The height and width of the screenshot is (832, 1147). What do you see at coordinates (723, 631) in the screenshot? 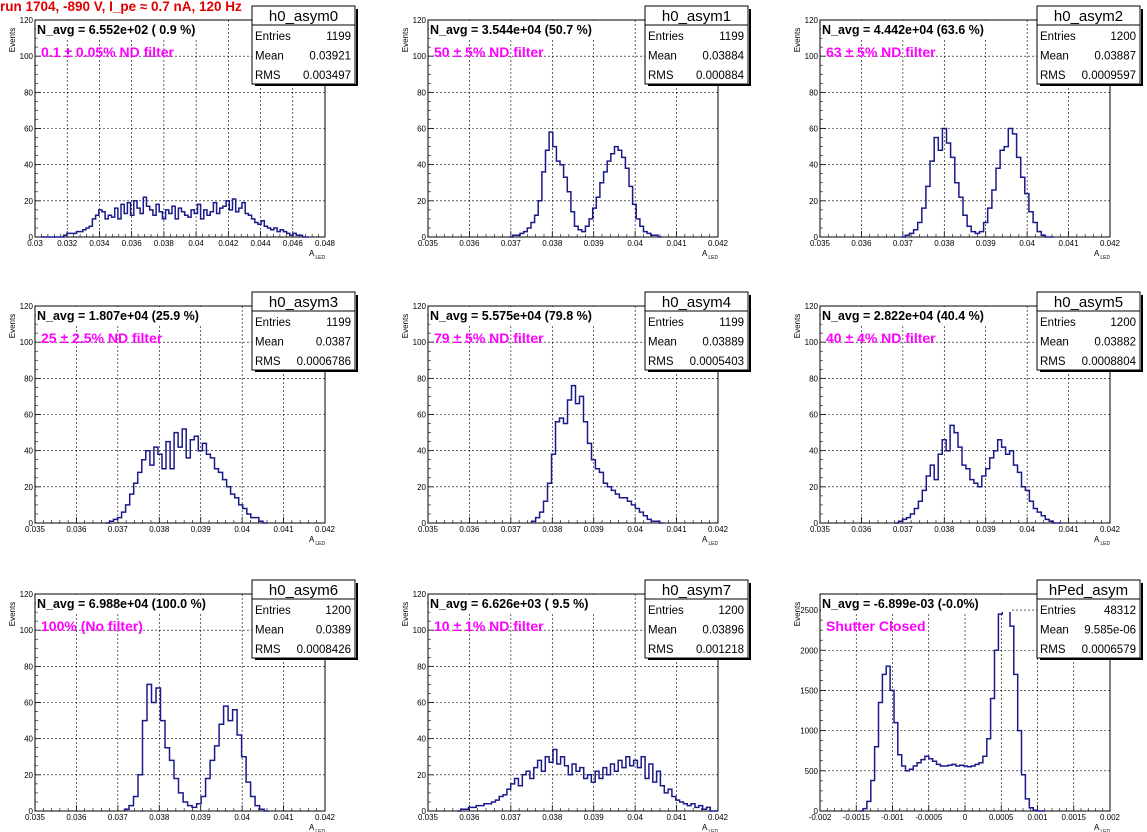
I see `stats-mean-value: 0.03896` at bounding box center [723, 631].